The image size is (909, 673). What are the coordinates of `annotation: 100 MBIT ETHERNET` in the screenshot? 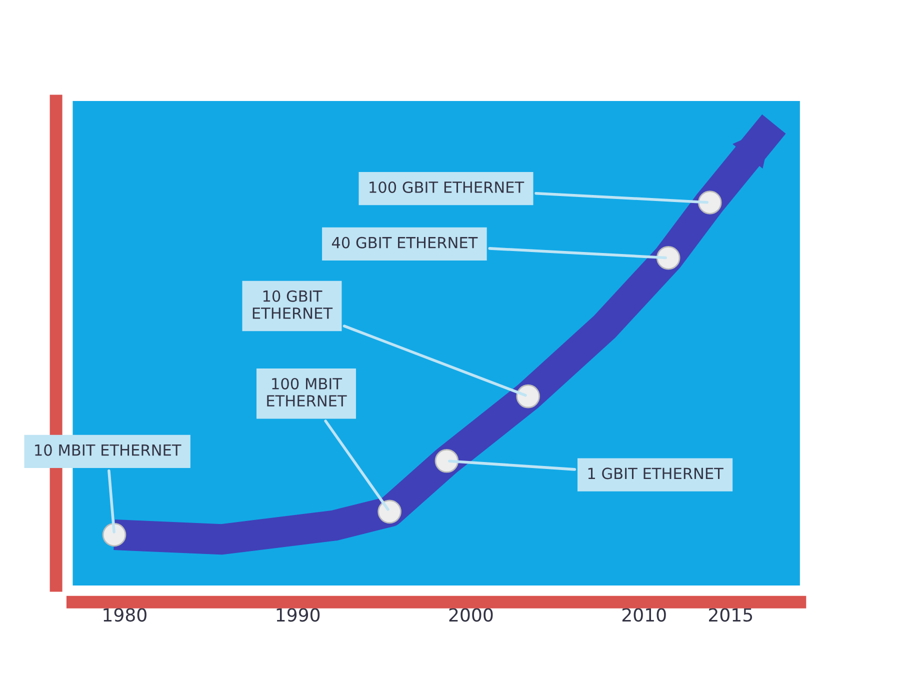 It's located at (307, 392).